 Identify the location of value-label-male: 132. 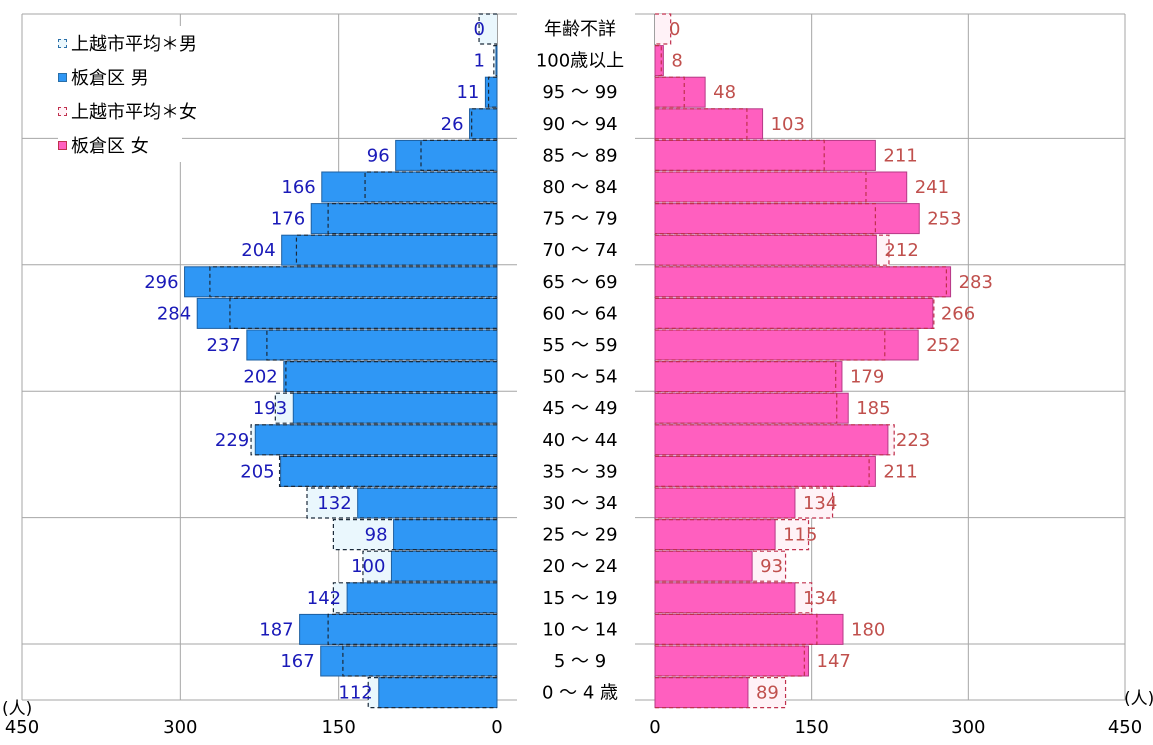
(334, 503).